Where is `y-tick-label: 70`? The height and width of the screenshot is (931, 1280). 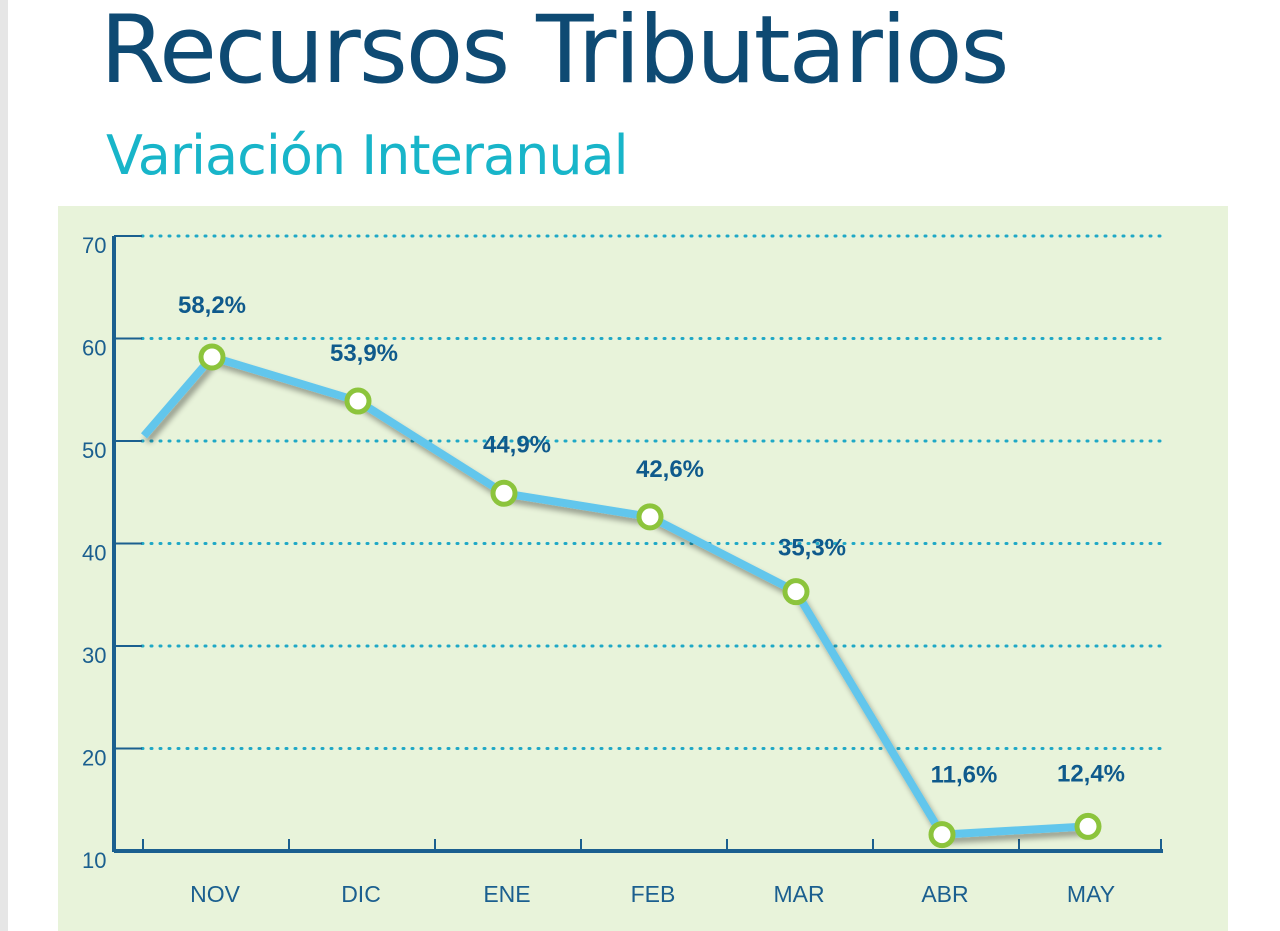
y-tick-label: 70 is located at coordinates (94, 245).